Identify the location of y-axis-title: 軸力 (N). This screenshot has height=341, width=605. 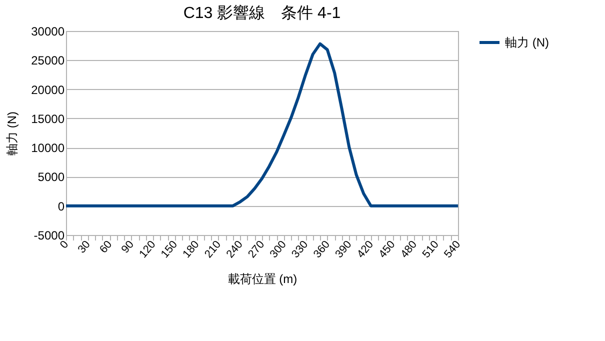
(12, 134).